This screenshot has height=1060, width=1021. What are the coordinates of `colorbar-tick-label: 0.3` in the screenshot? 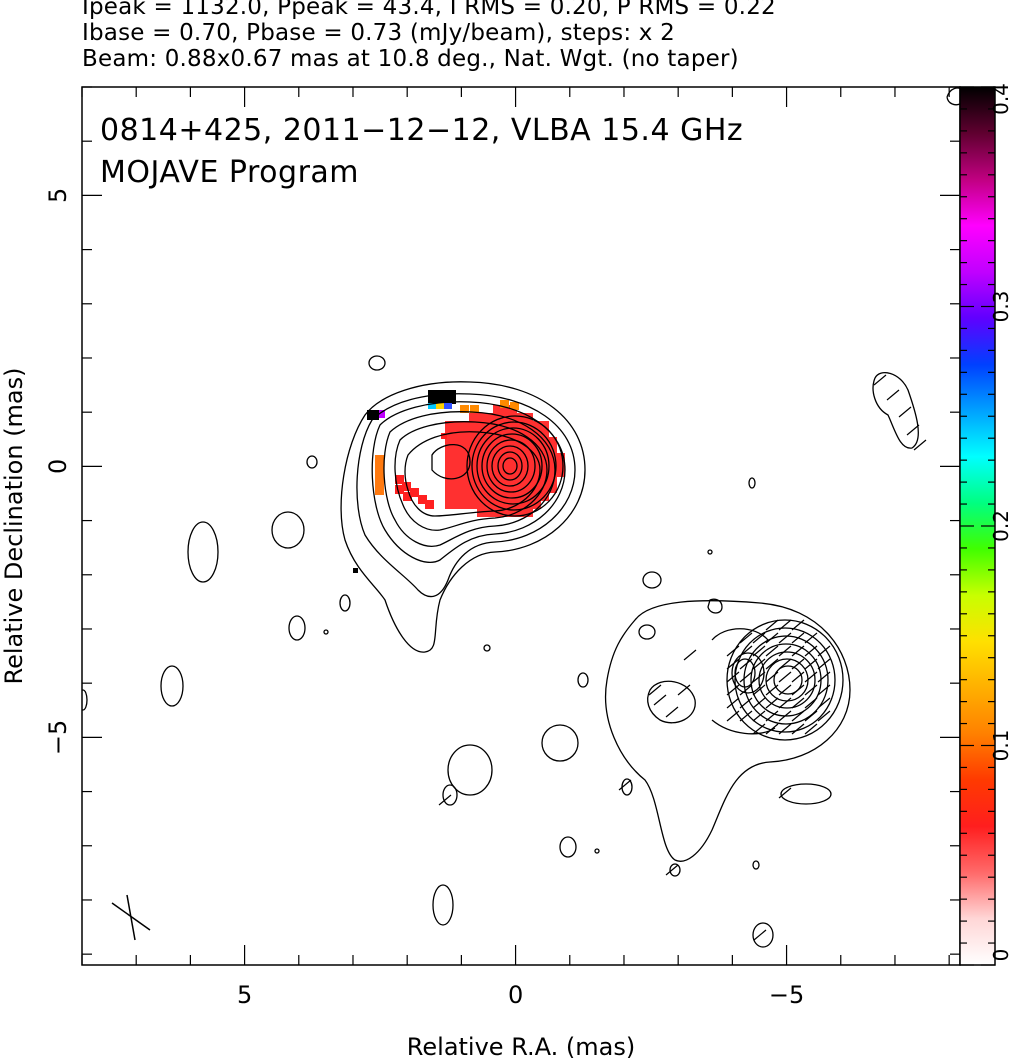 It's located at (1001, 307).